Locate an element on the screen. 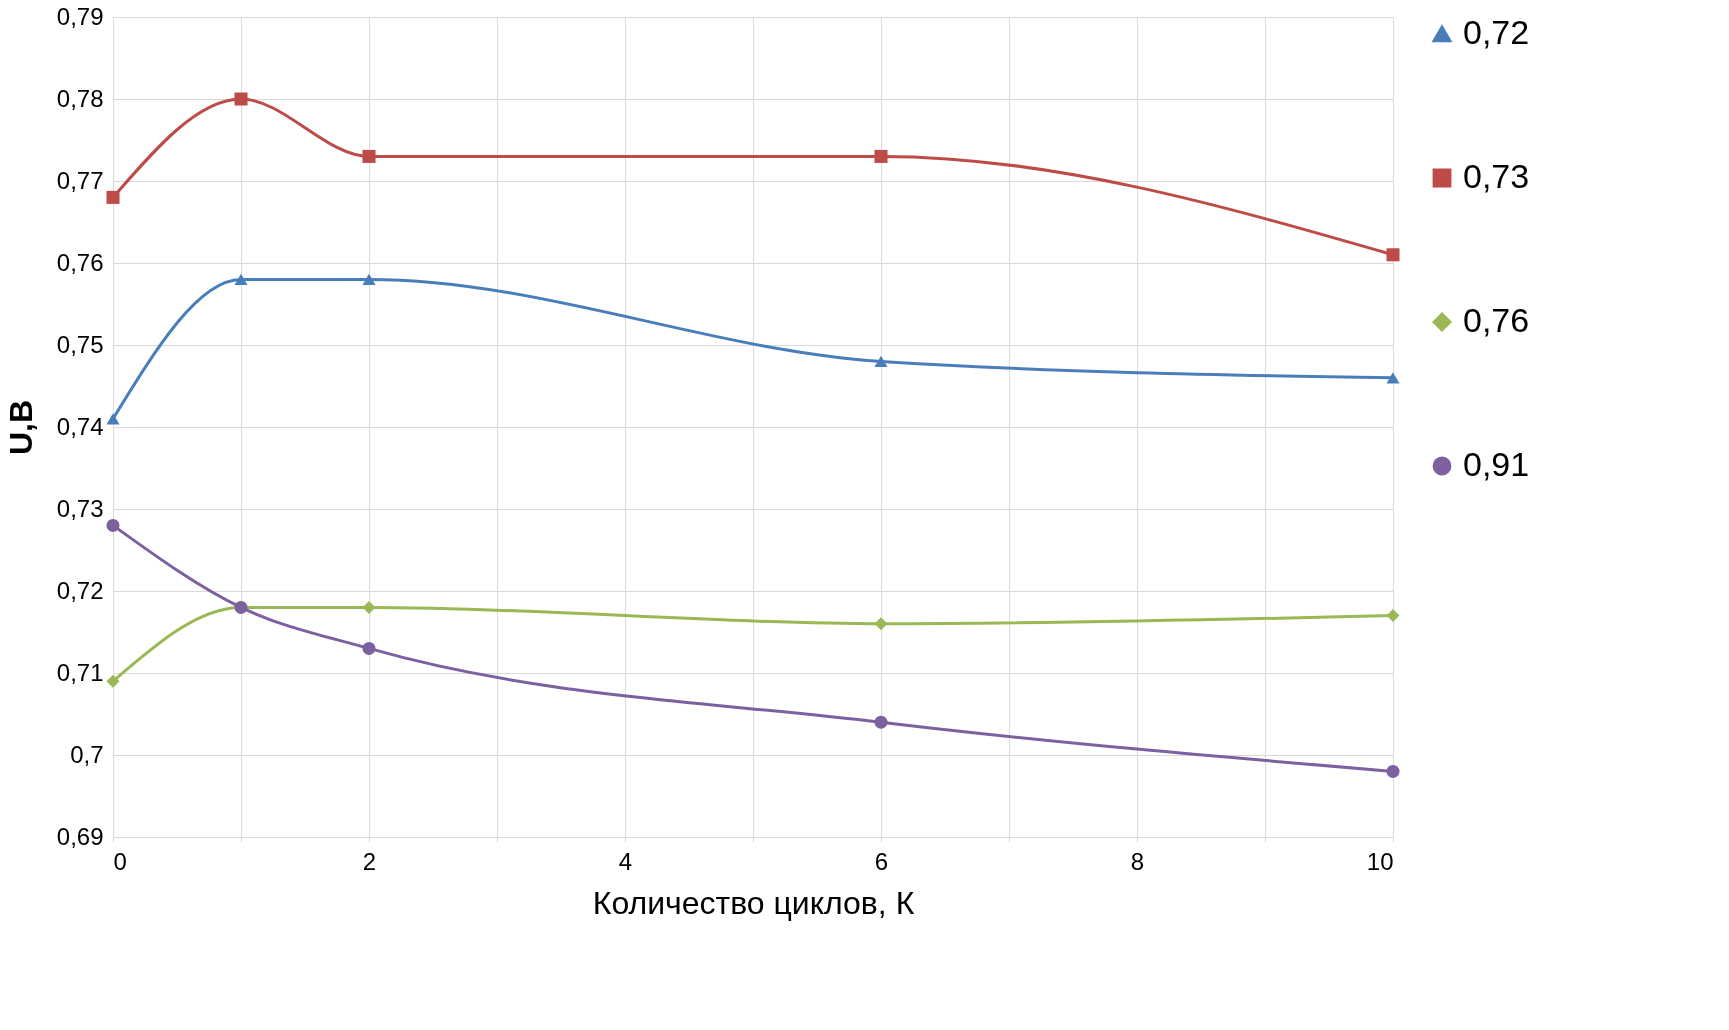  y-tick-label: 0,74 is located at coordinates (80, 426).